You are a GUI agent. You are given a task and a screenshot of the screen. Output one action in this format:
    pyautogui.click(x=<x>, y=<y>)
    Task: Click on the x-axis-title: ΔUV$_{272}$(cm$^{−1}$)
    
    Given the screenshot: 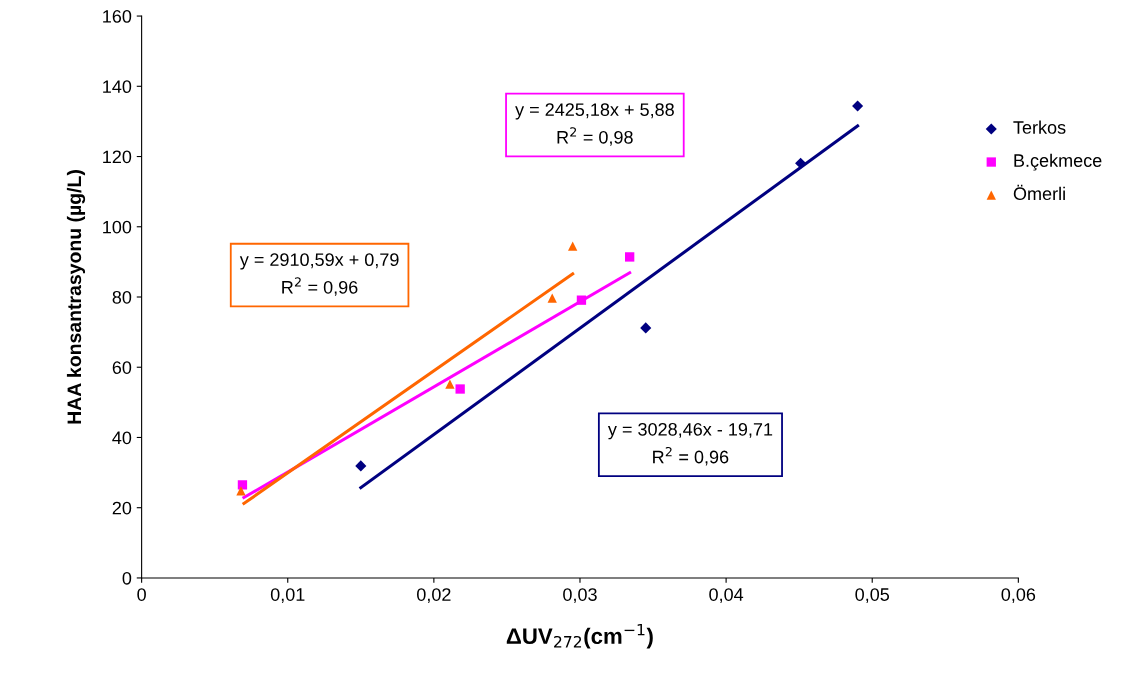 What is the action you would take?
    pyautogui.click(x=579, y=636)
    